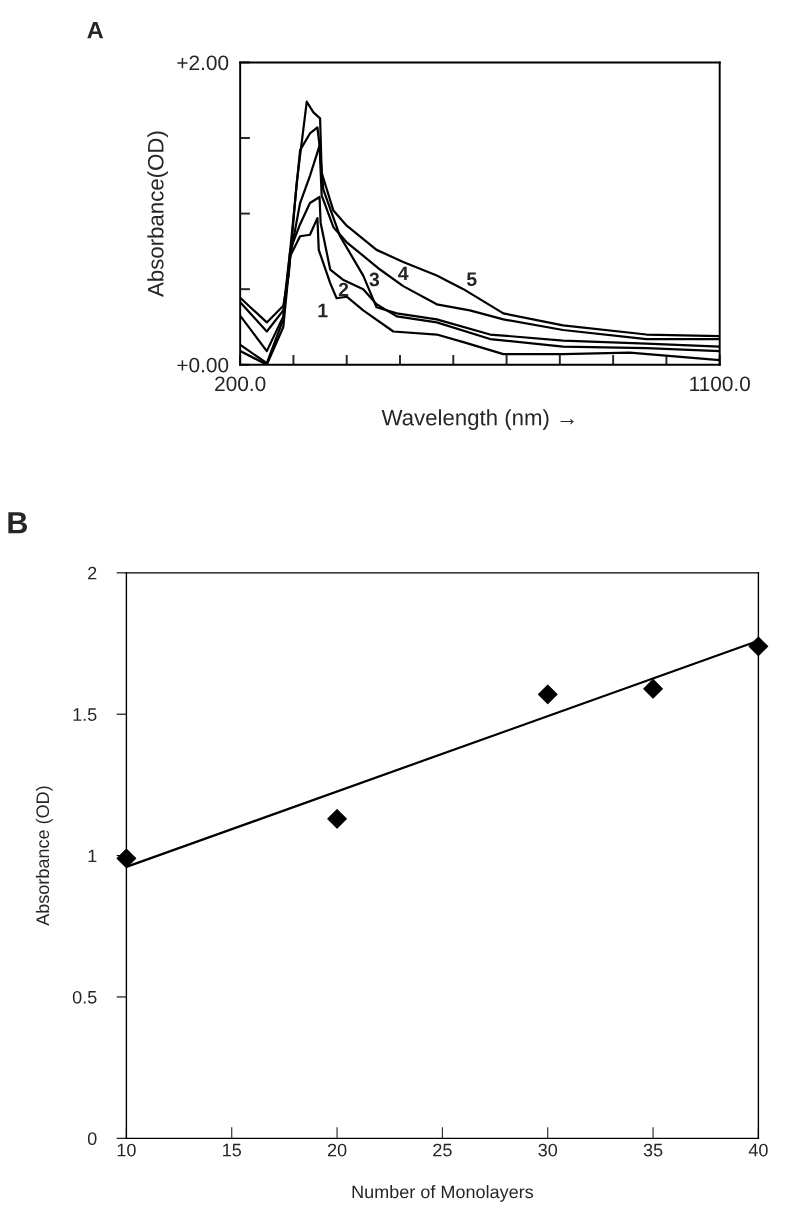  I want to click on y-axis-title: Absorbance(OD), so click(157, 214).